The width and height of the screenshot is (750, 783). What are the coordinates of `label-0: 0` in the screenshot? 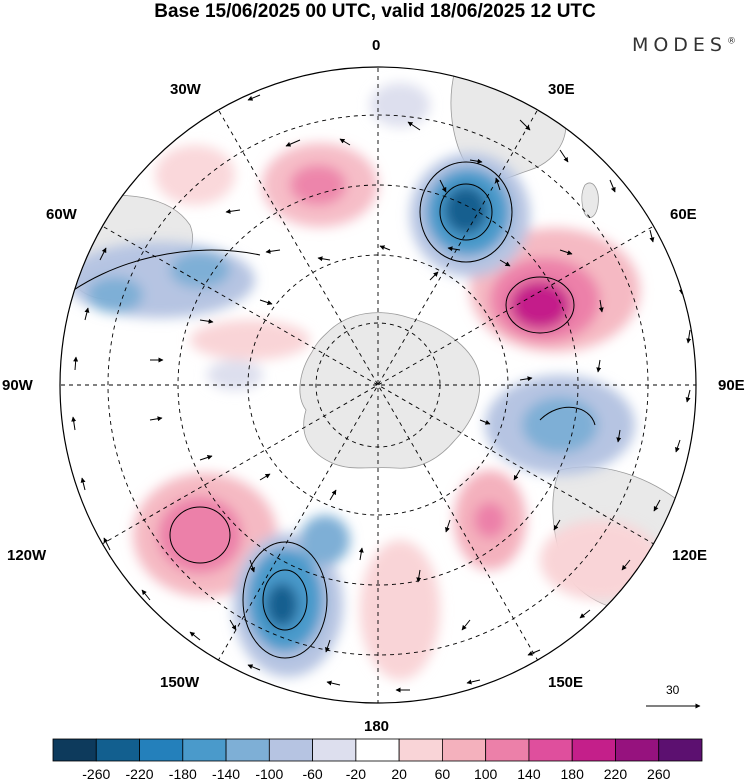 It's located at (376, 45).